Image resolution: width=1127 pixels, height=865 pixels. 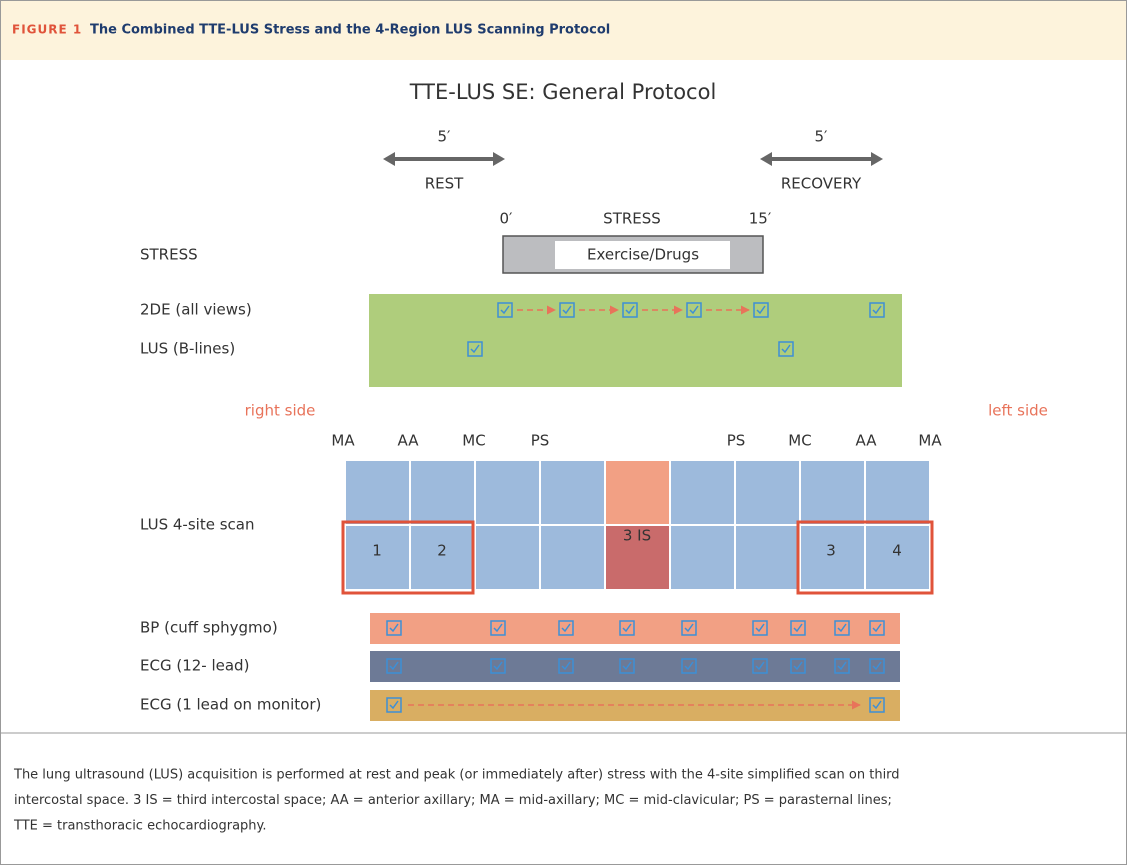 What do you see at coordinates (230, 705) in the screenshot?
I see `row-label: ECG (1 lead on monitor)` at bounding box center [230, 705].